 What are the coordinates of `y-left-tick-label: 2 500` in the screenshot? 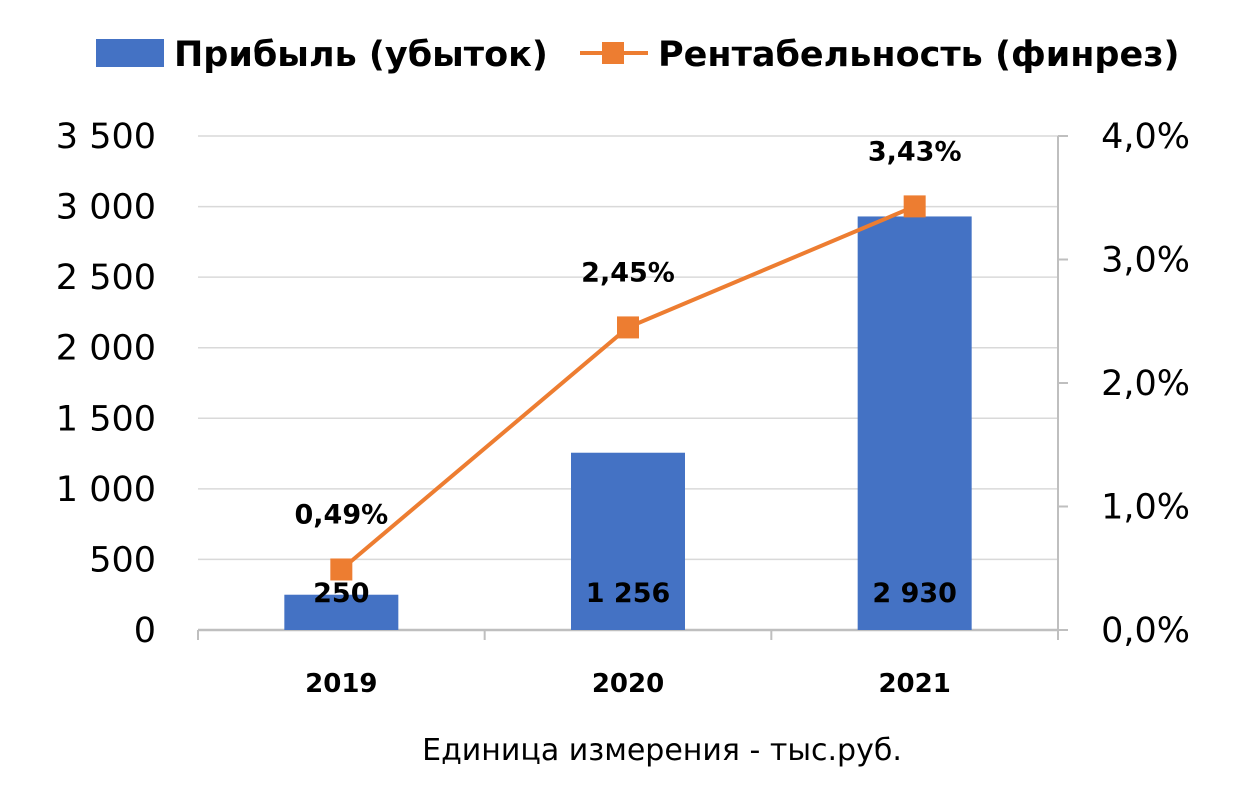 It's located at (106, 278).